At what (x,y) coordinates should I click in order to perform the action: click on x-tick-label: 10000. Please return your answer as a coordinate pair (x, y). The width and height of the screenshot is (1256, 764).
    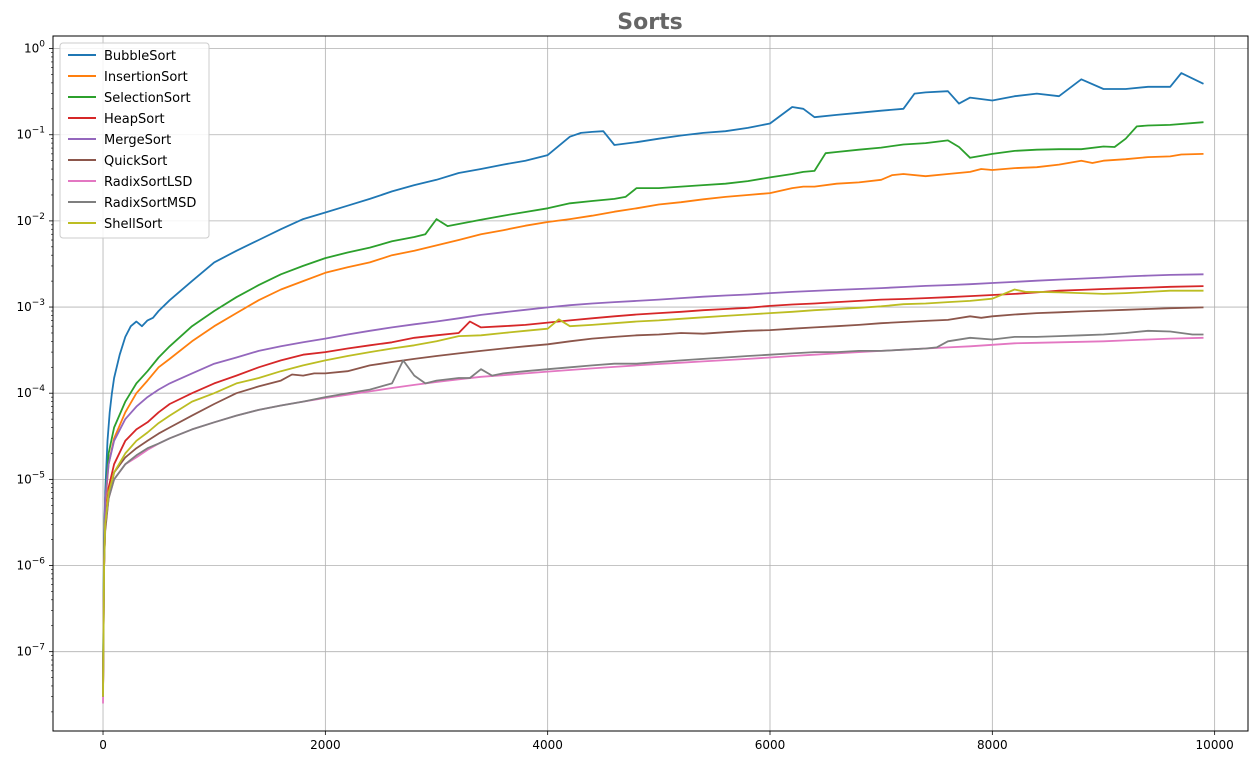
    Looking at the image, I should click on (1215, 745).